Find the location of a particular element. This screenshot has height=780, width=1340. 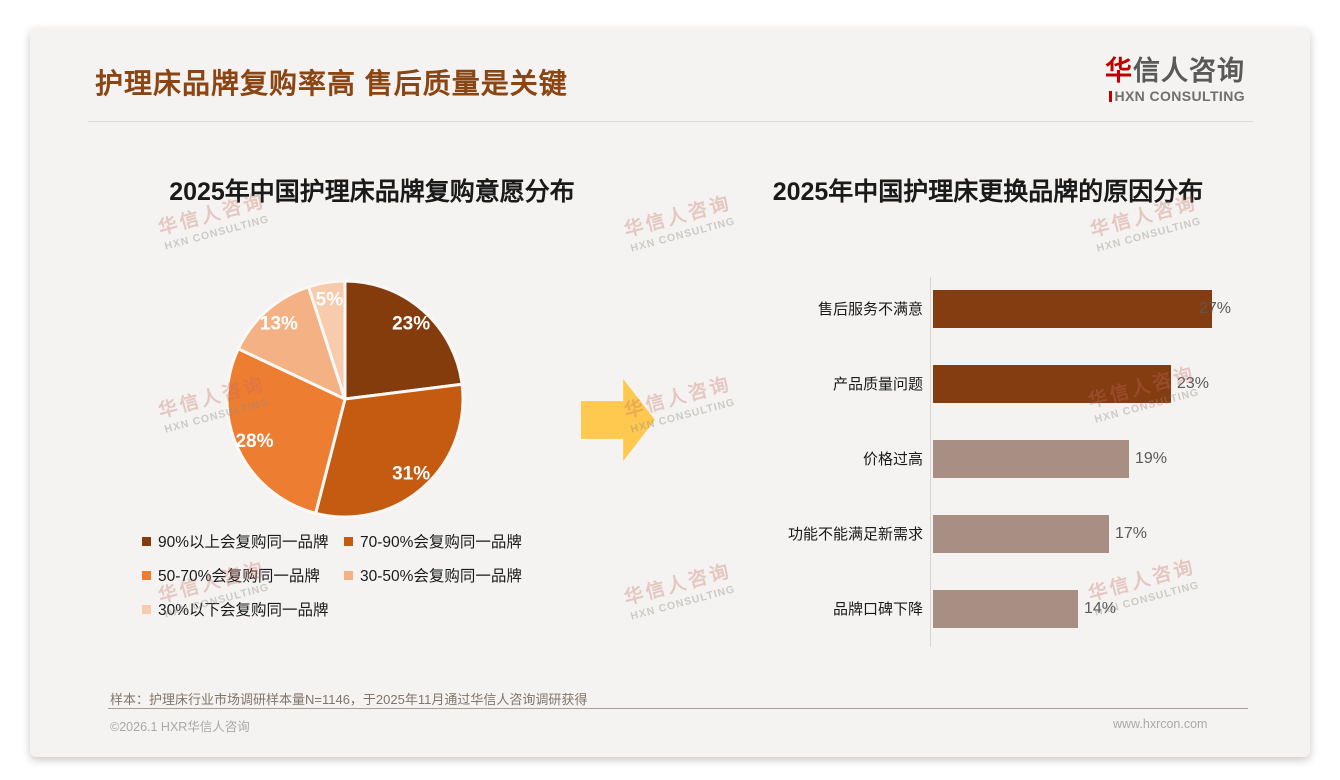

pie-data-label: 23% is located at coordinates (411, 324).